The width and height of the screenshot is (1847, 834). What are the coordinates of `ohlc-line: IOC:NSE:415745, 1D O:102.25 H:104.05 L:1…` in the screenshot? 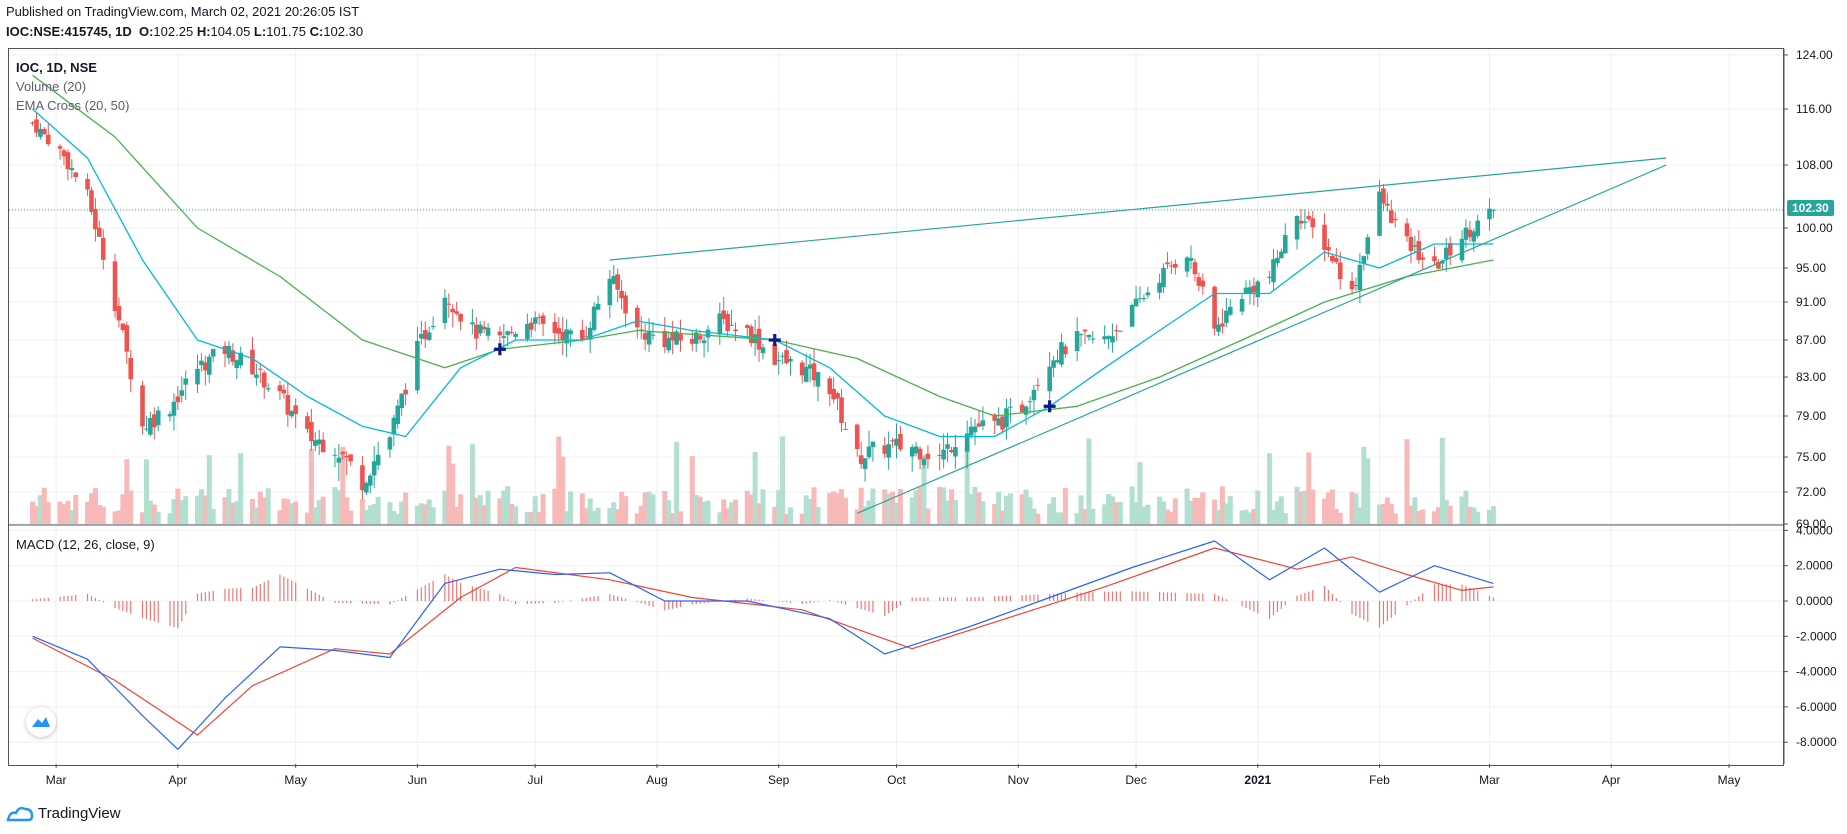 It's located at (184, 31).